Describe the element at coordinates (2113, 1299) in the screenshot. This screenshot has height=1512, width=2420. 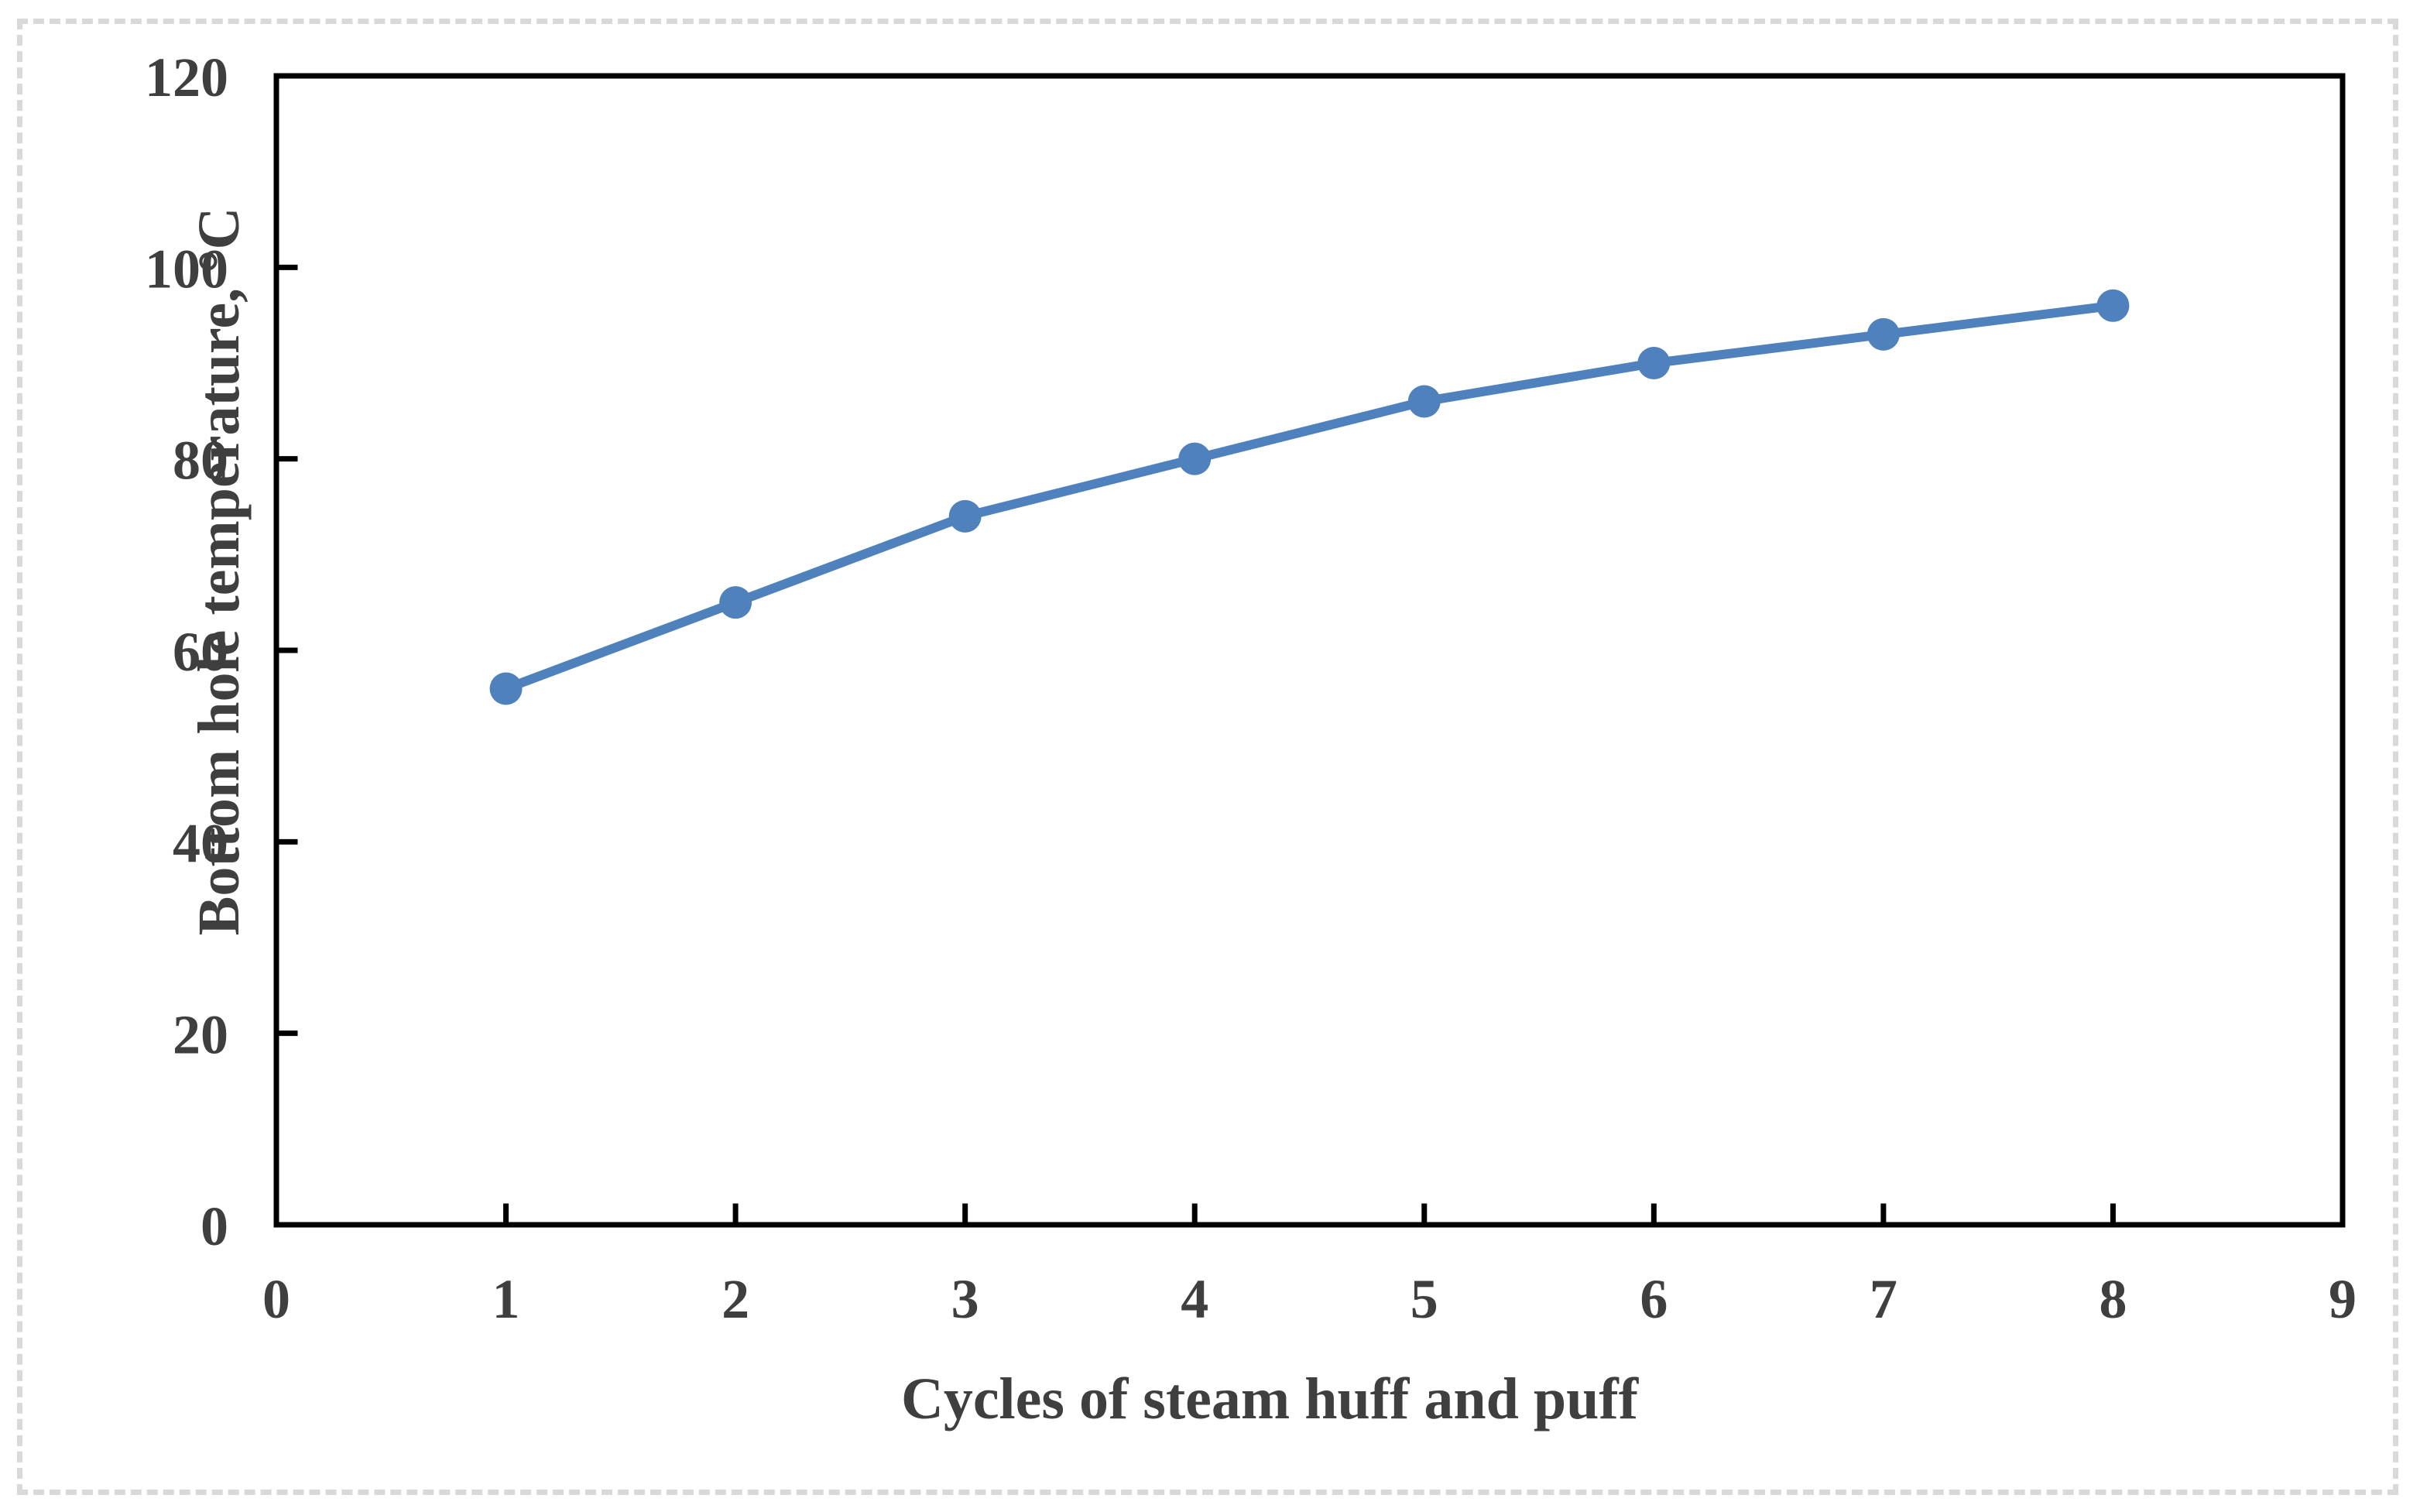
I see `x-tick-label: 8` at that location.